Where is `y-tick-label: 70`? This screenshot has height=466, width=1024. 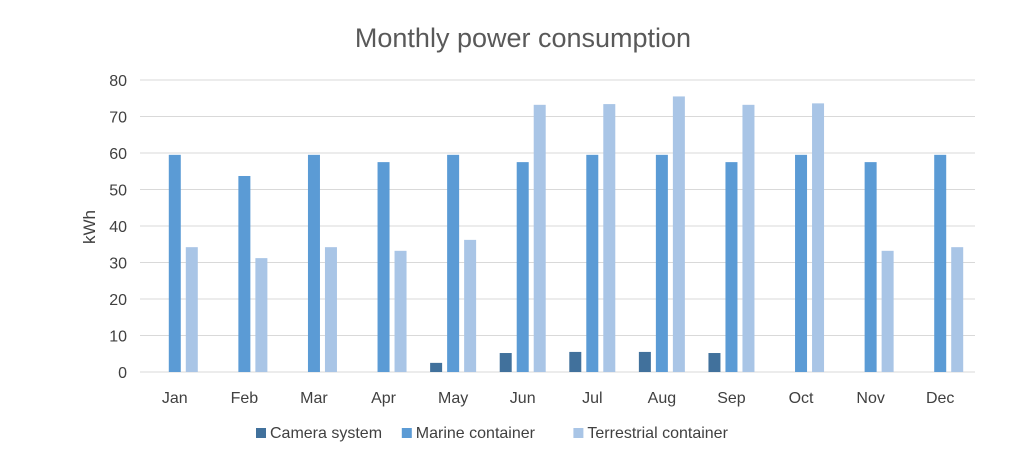
y-tick-label: 70 is located at coordinates (118, 118).